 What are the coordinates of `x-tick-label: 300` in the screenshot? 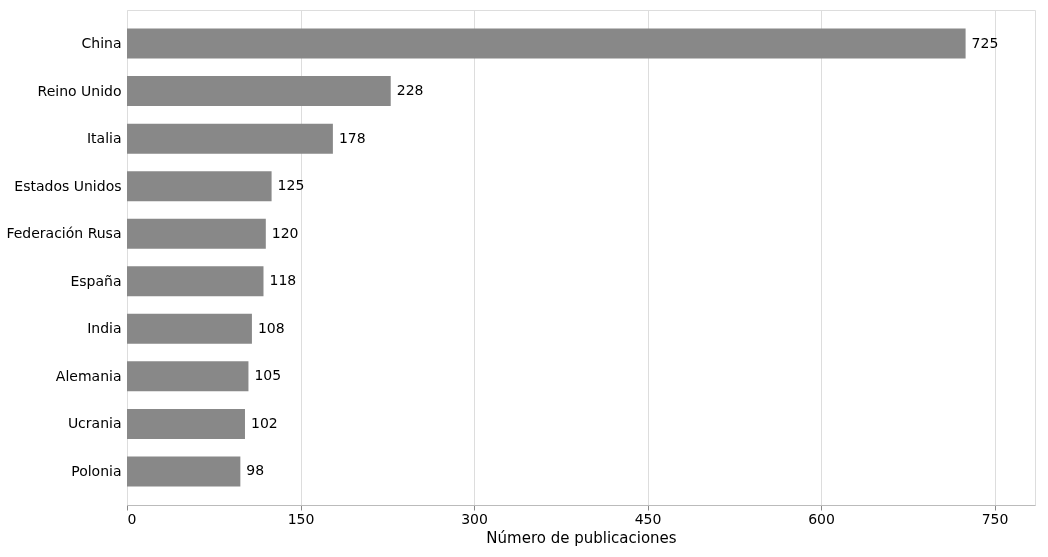 It's located at (474, 518).